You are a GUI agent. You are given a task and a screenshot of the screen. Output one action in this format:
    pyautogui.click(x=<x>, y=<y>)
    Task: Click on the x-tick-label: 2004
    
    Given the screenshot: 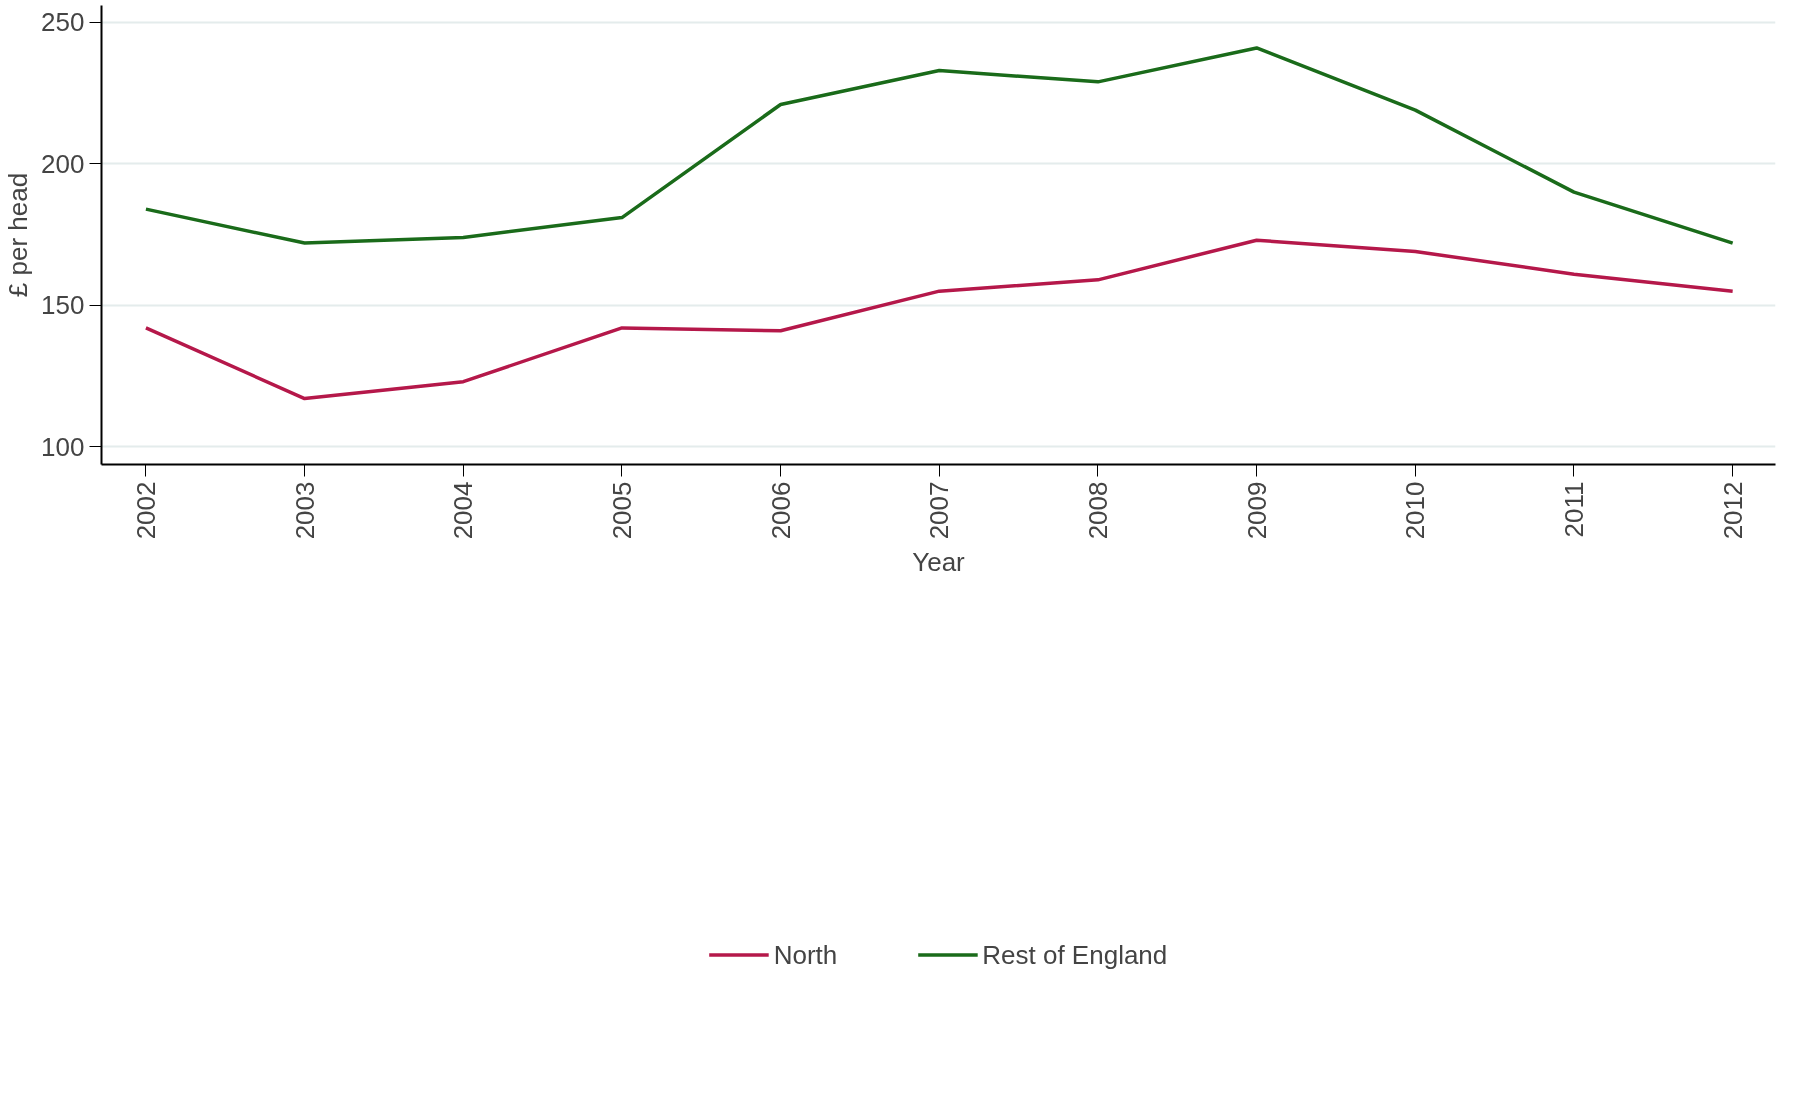 What is the action you would take?
    pyautogui.click(x=463, y=510)
    